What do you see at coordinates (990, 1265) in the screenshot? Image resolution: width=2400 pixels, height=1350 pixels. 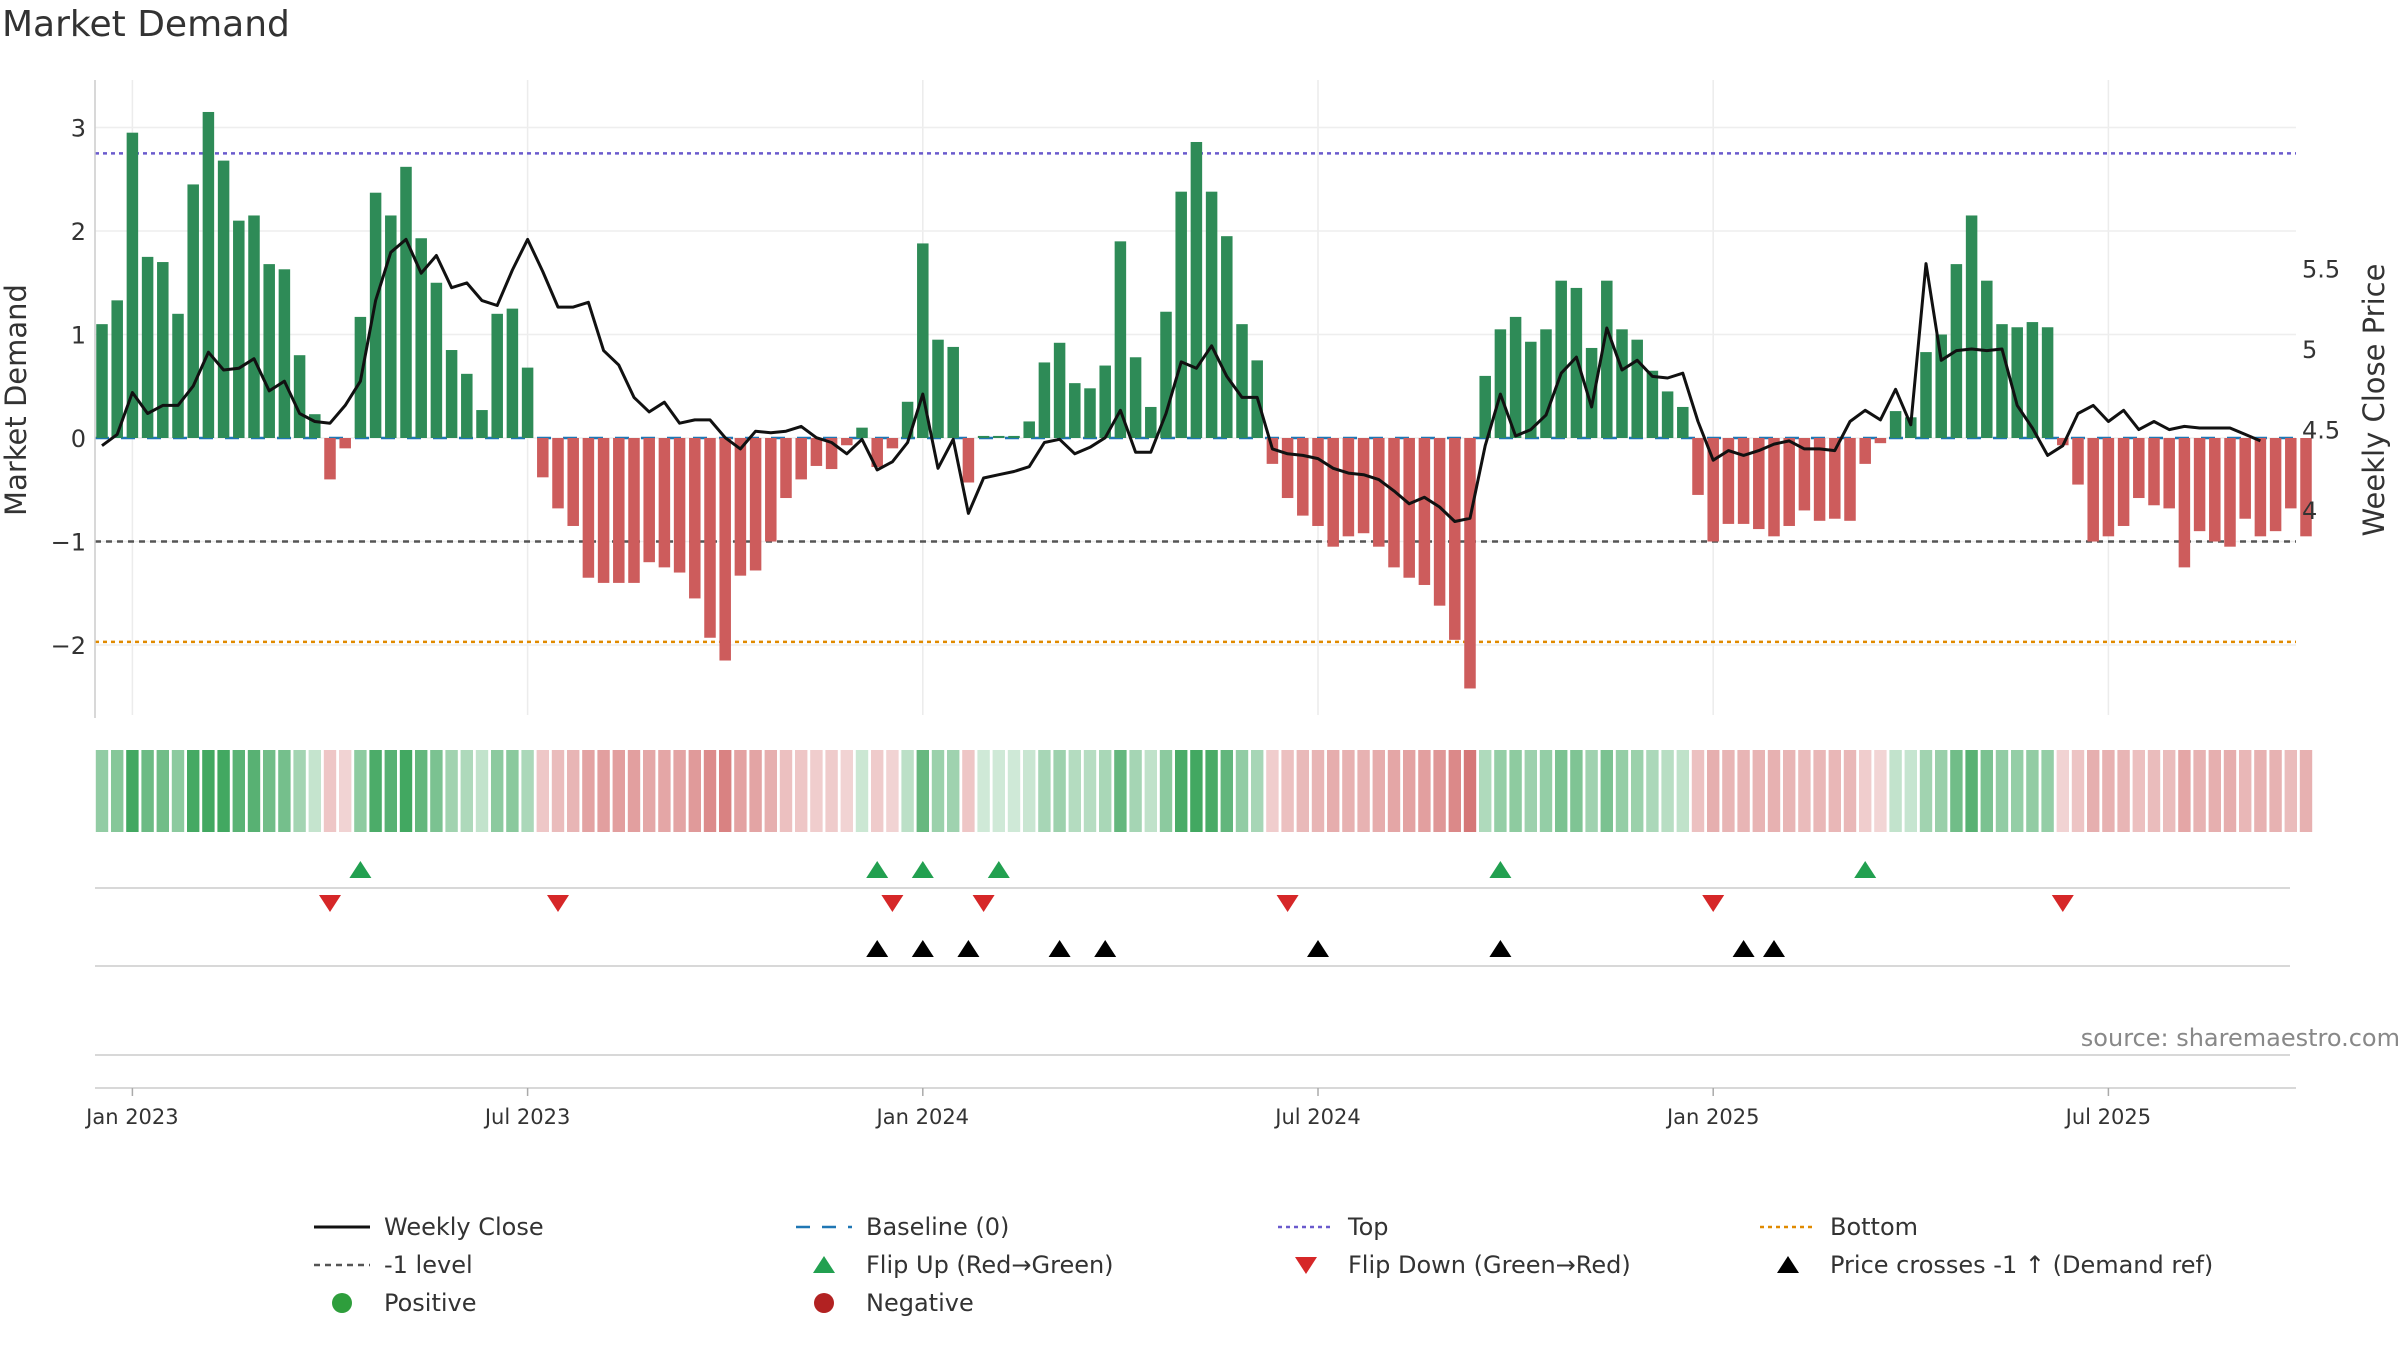 I see `legend-label: Flip Up (Red→Green)` at bounding box center [990, 1265].